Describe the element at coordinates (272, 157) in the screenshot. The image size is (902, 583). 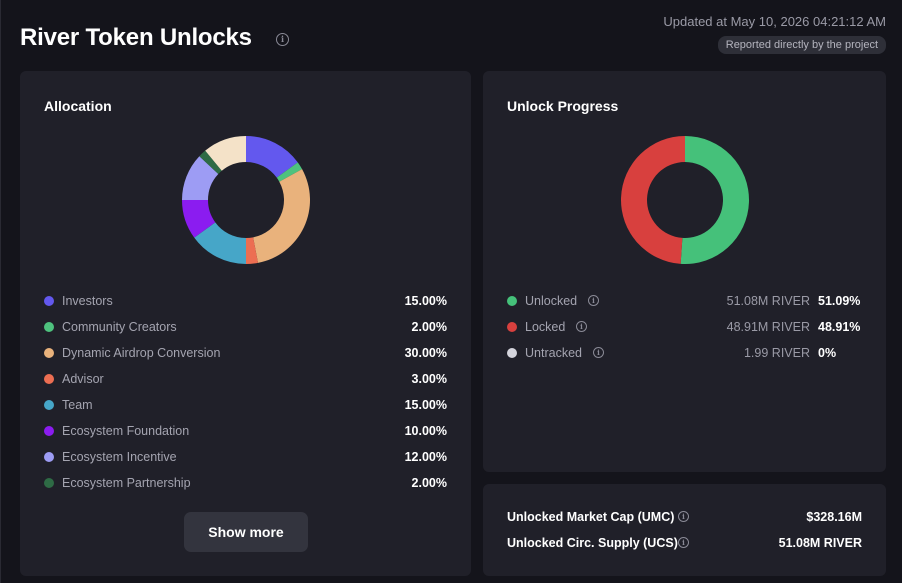
I see `donut-slice-investors` at that location.